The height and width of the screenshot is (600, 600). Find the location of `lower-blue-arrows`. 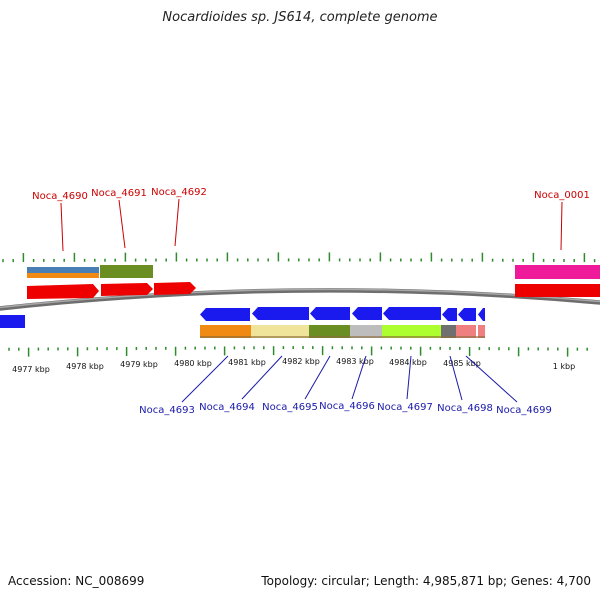

lower-blue-arrows is located at coordinates (342, 314).